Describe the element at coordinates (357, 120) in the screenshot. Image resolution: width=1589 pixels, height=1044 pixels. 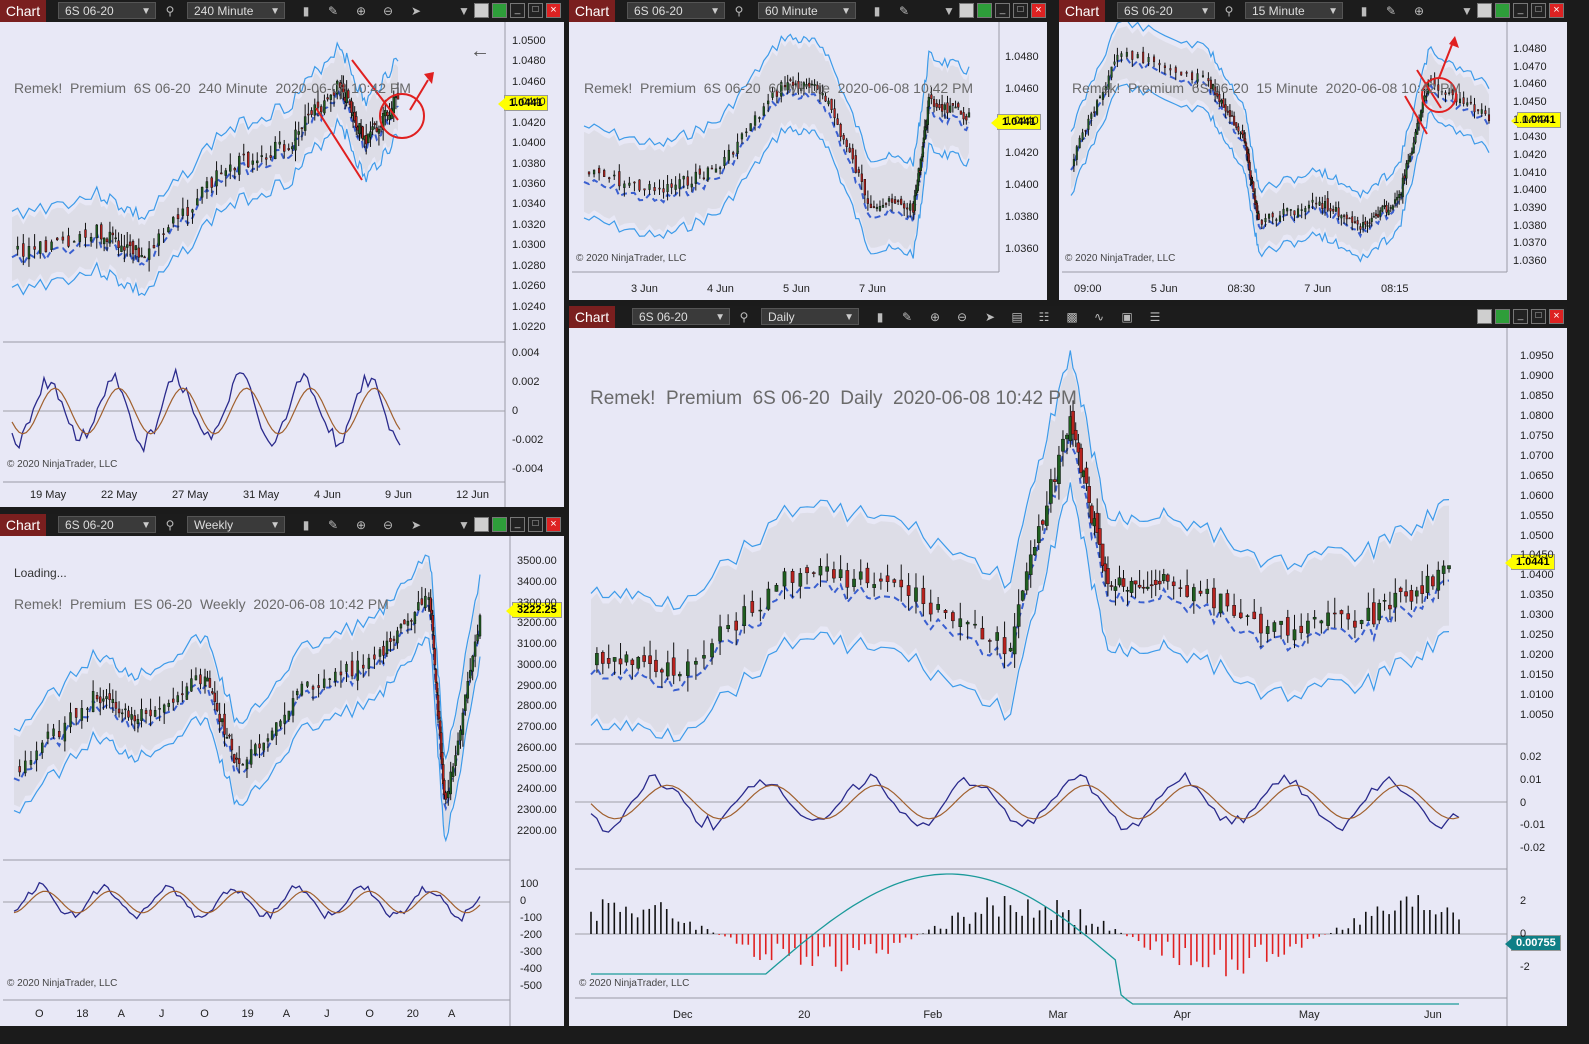
I see `trend-line` at that location.